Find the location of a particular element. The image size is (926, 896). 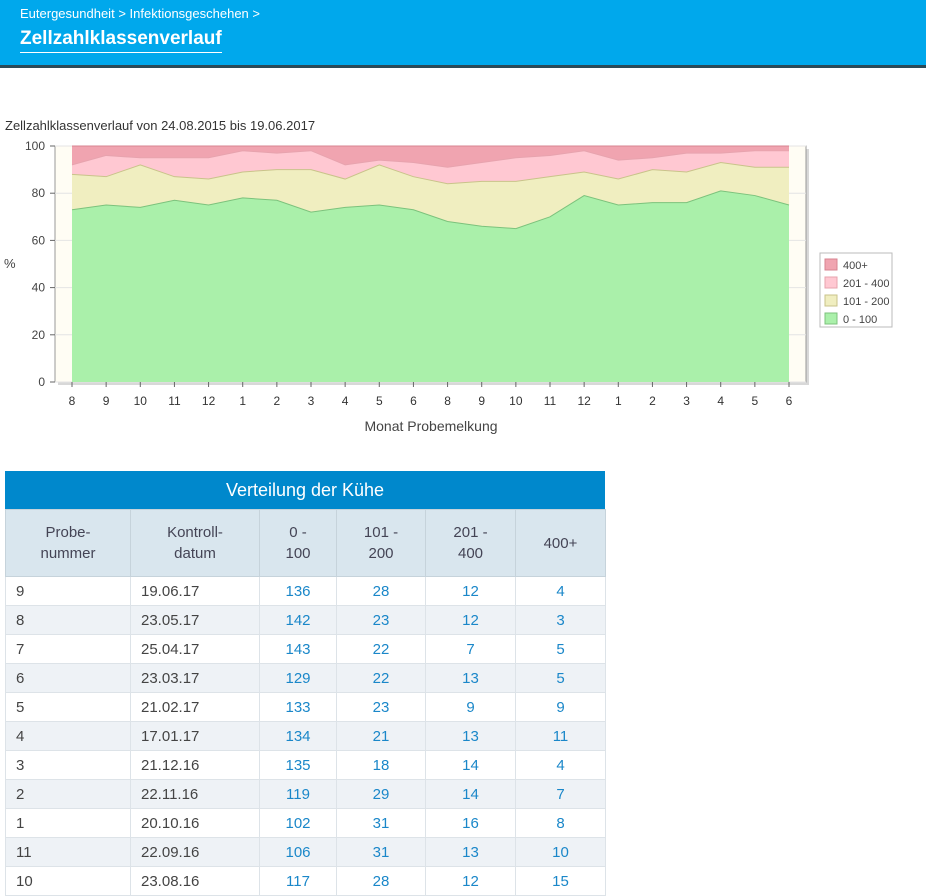

table-cell: 8 is located at coordinates (560, 823).